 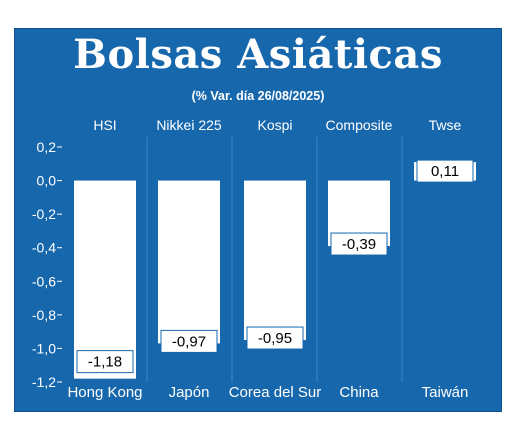 I want to click on value-label: -0,97, so click(x=189, y=341).